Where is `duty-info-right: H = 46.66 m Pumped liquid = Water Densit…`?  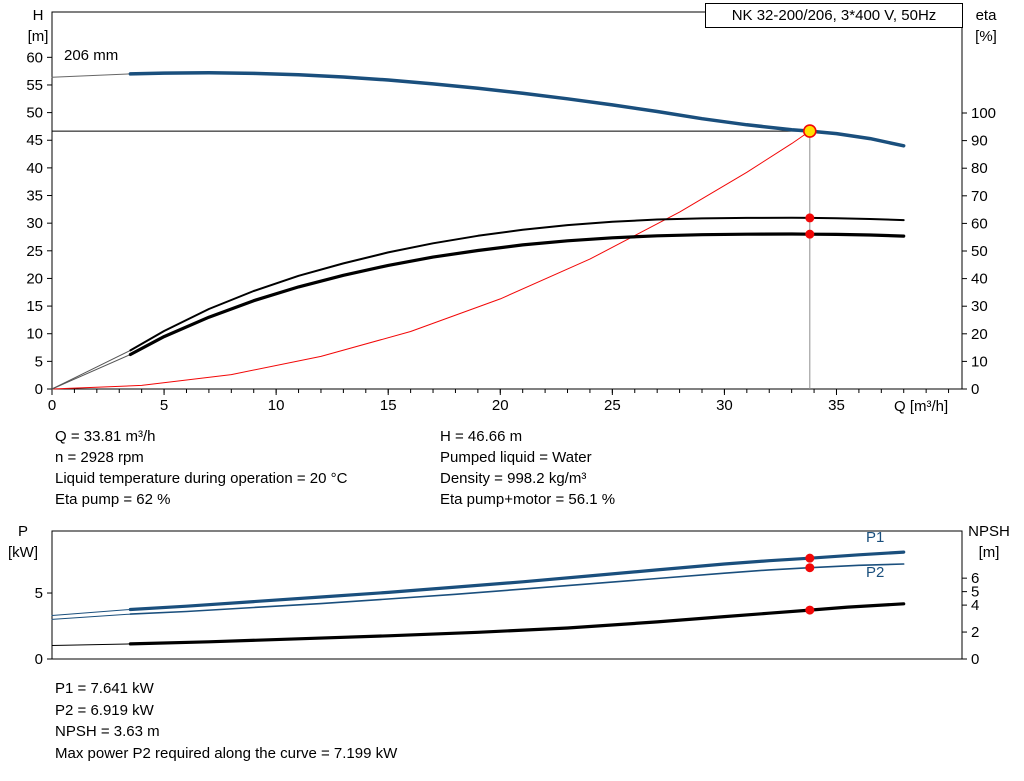
duty-info-right: H = 46.66 m Pumped liquid = Water Densit… is located at coordinates (527, 468).